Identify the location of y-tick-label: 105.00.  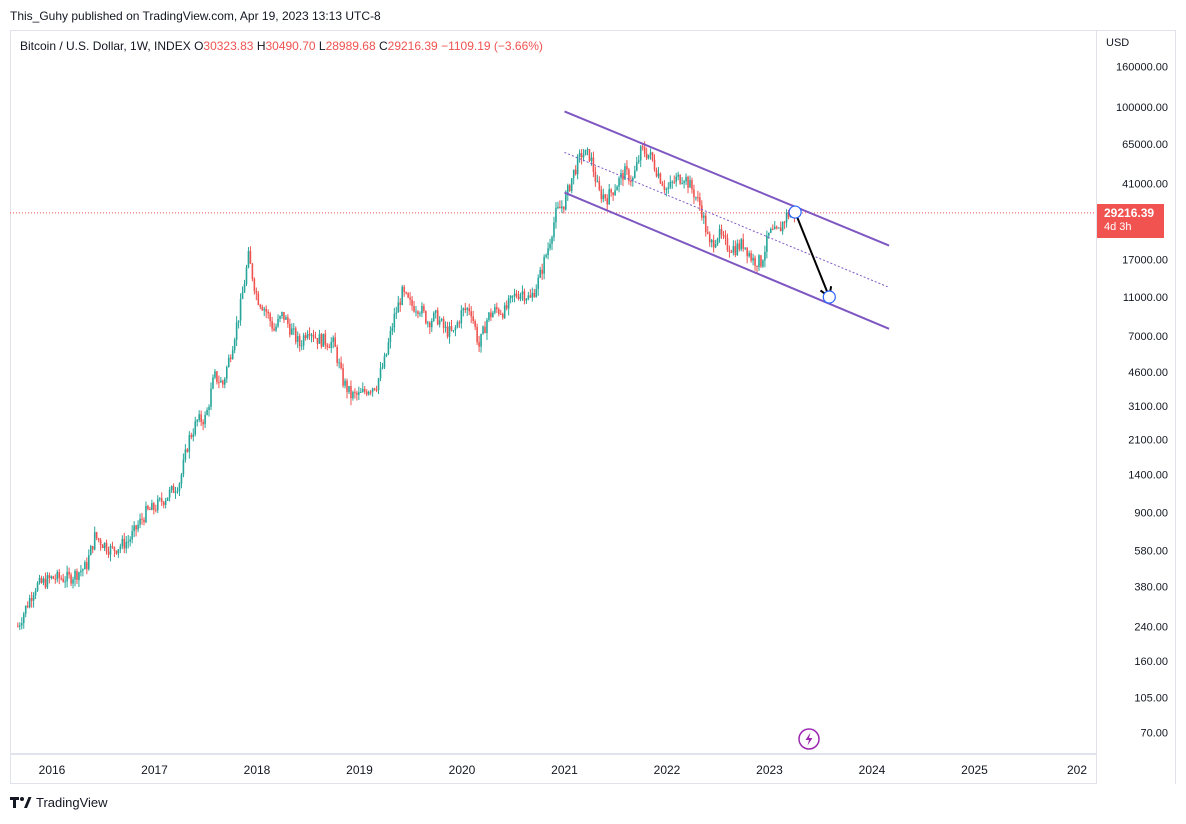
(1151, 698).